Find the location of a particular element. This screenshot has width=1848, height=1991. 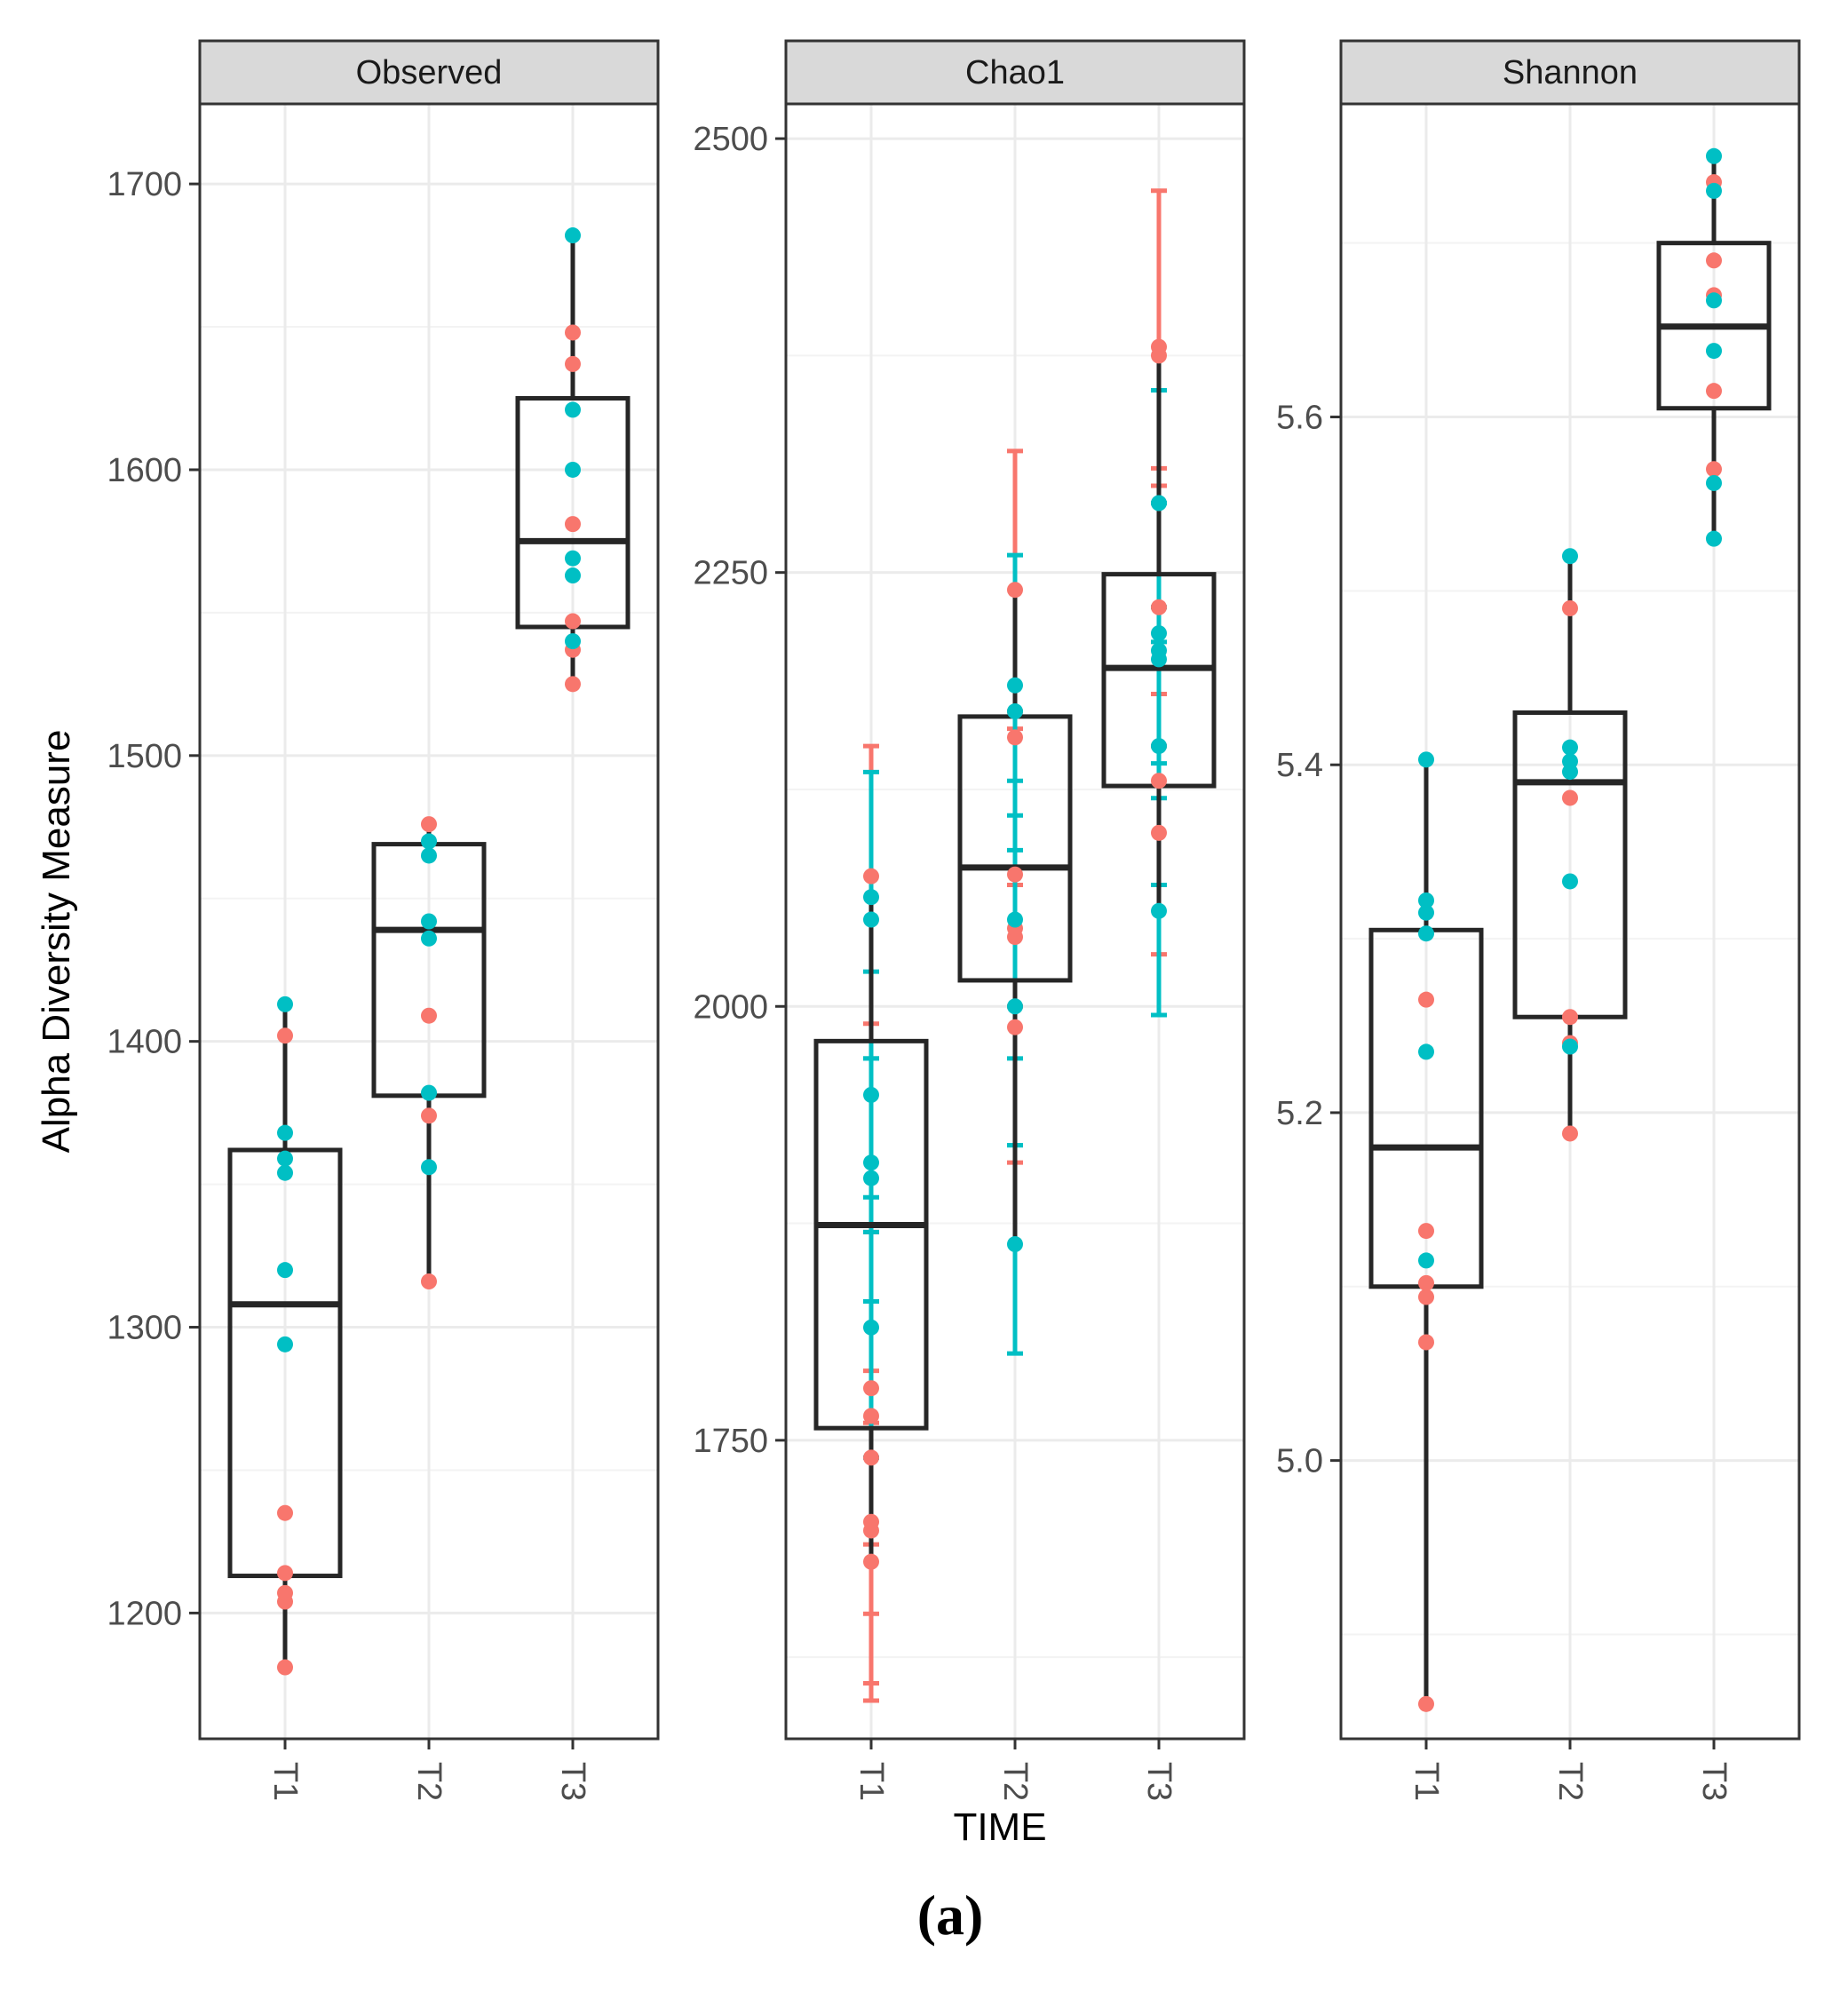

y-axis-title: Alpha Diversity Measure is located at coordinates (56, 942).